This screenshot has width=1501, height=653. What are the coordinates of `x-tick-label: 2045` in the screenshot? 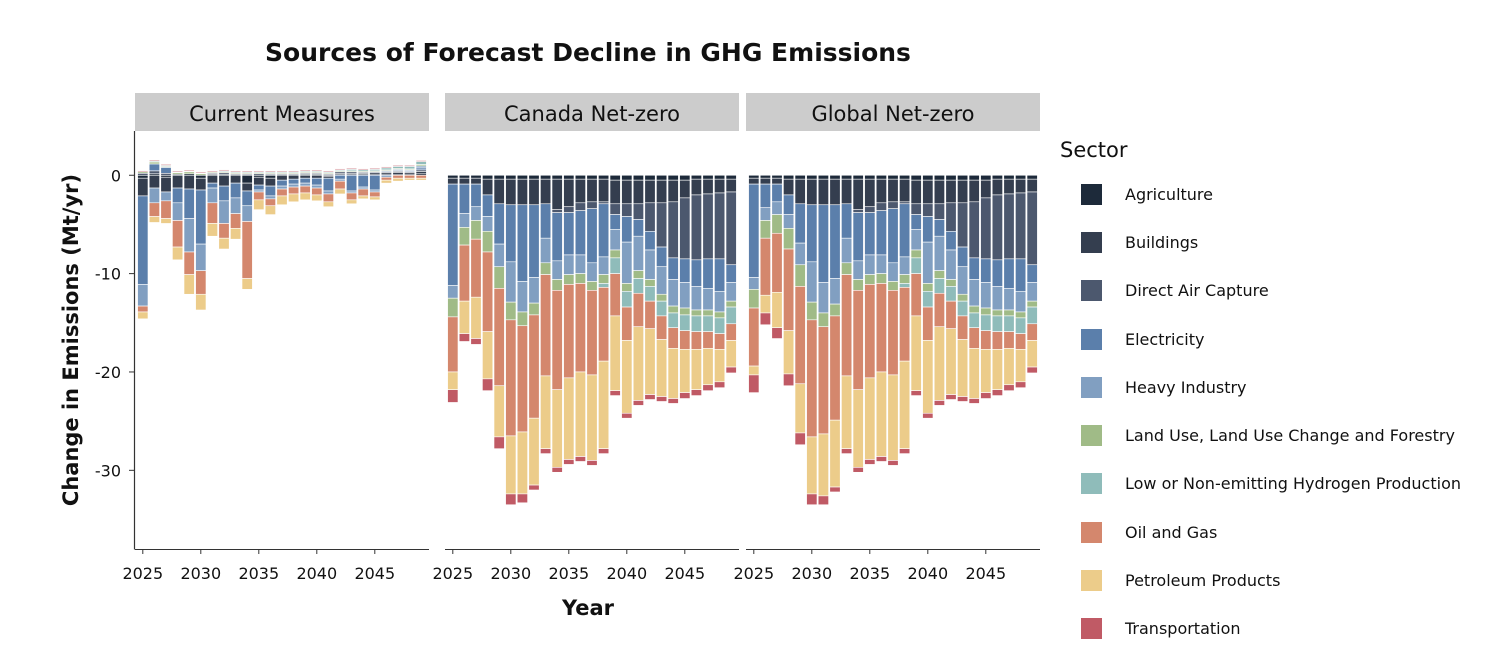 It's located at (684, 573).